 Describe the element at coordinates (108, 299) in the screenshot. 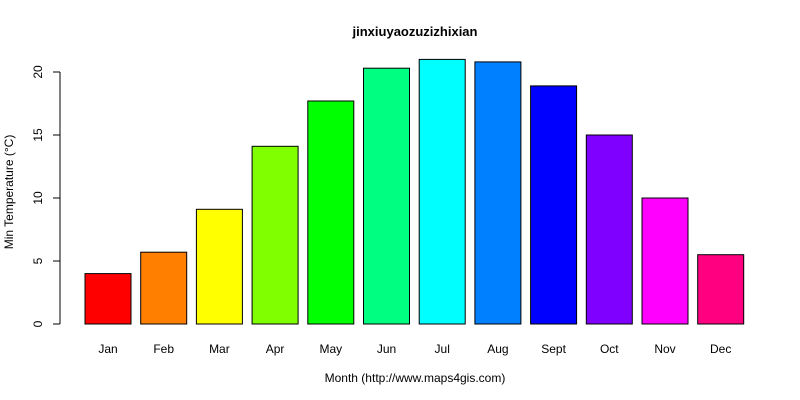

I see `bar-jan` at that location.